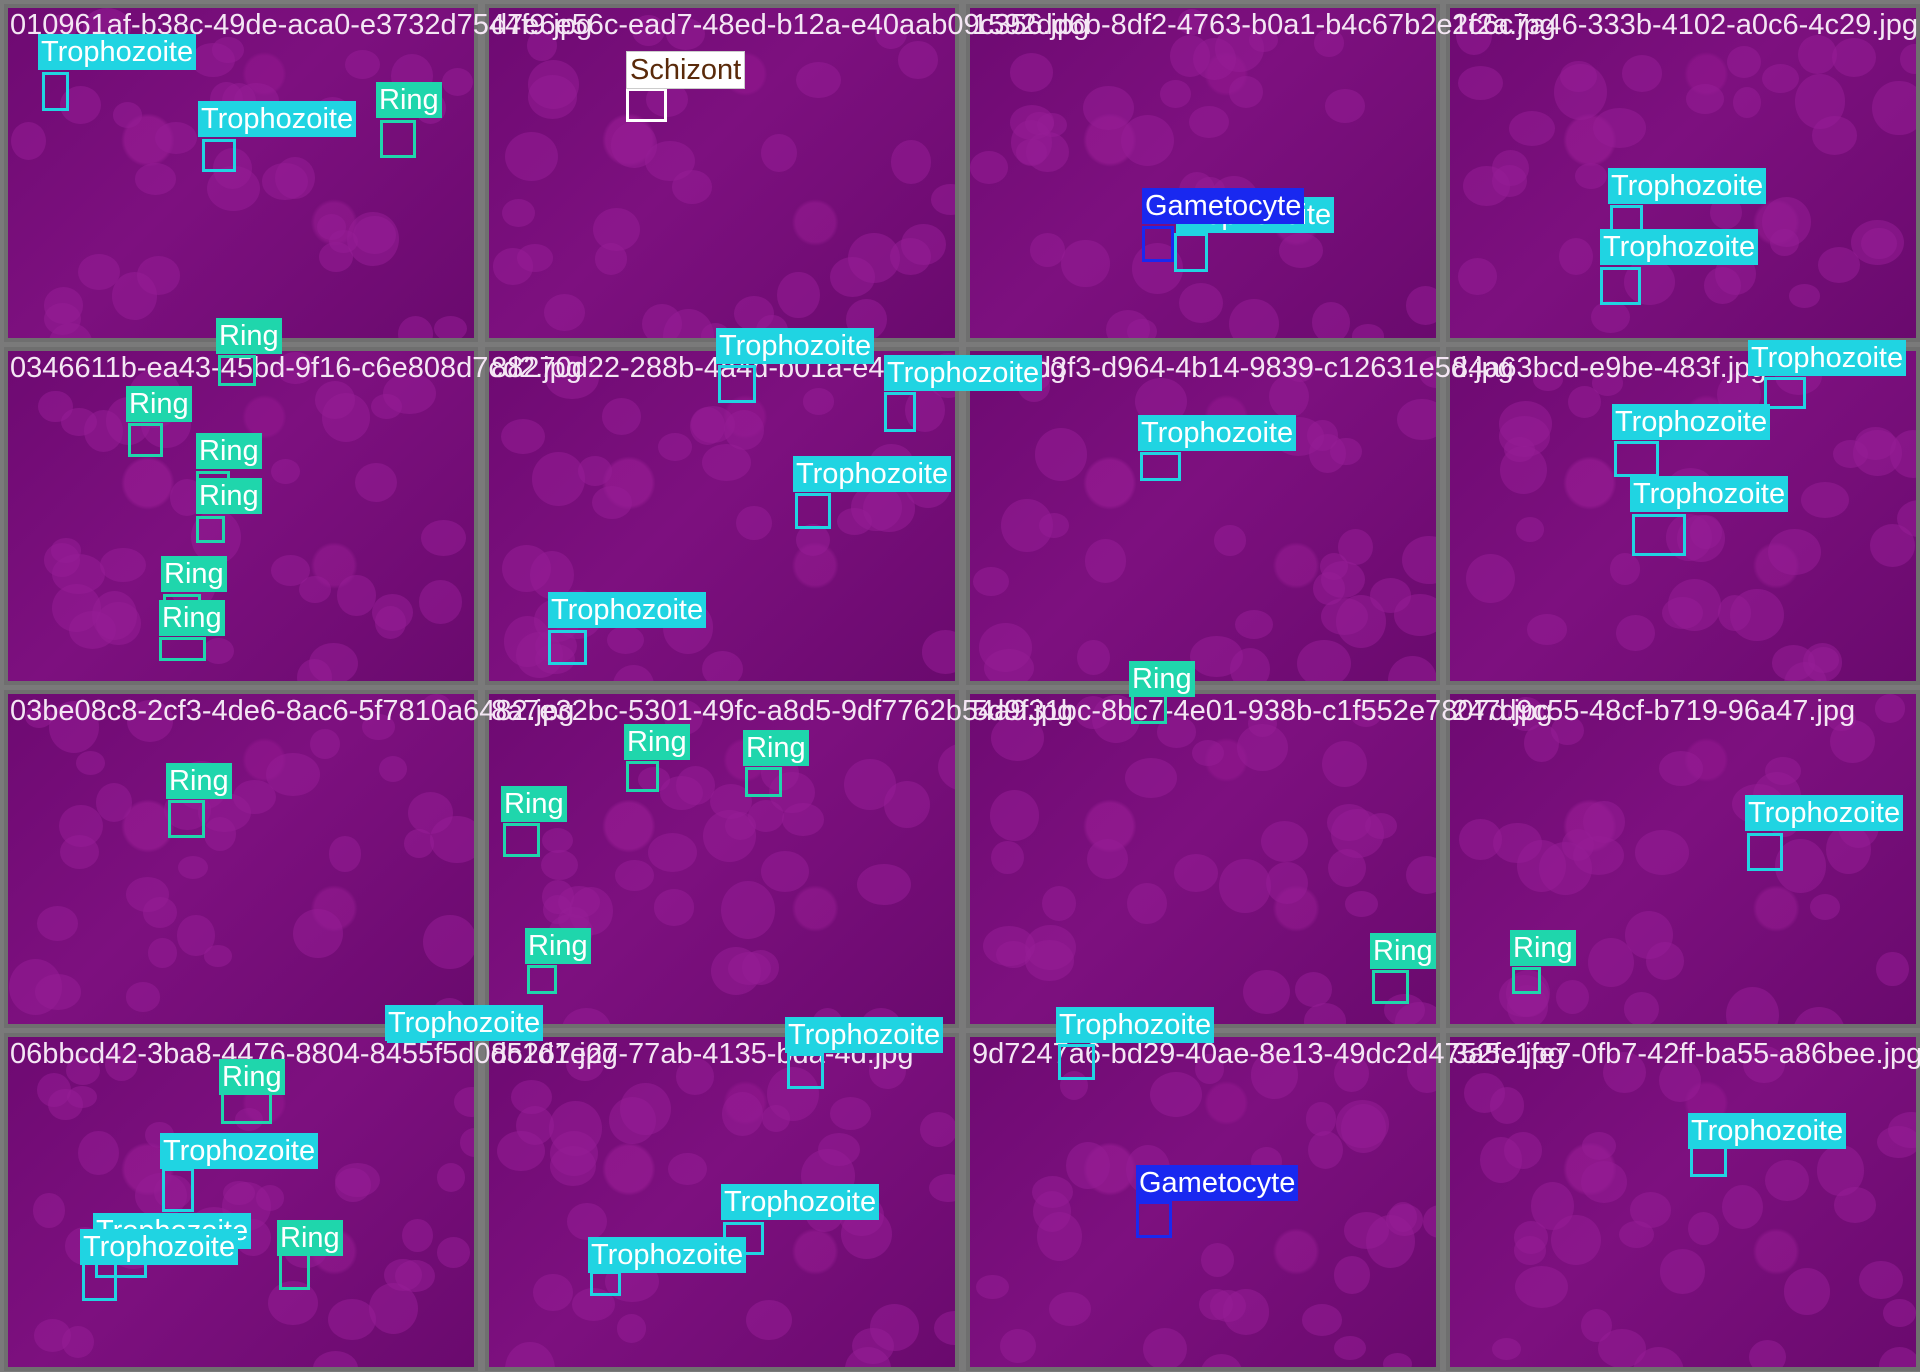  I want to click on image-tile: 1592dd6b-8df2-4763-b0a1-b4c67b2e1f2a.jpg, so click(1261, 173).